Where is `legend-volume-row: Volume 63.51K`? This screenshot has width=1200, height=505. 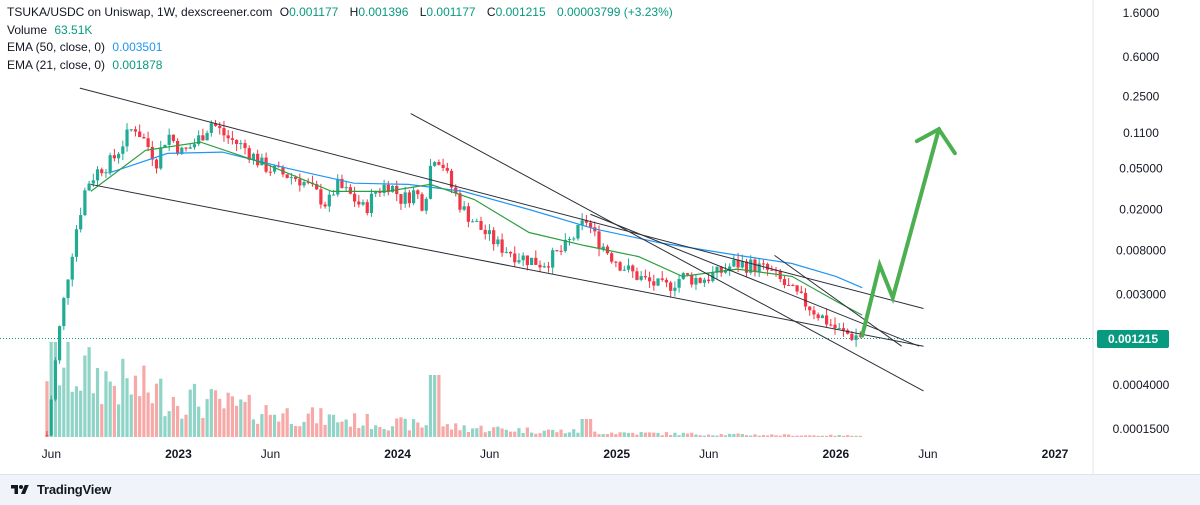 legend-volume-row: Volume 63.51K is located at coordinates (342, 31).